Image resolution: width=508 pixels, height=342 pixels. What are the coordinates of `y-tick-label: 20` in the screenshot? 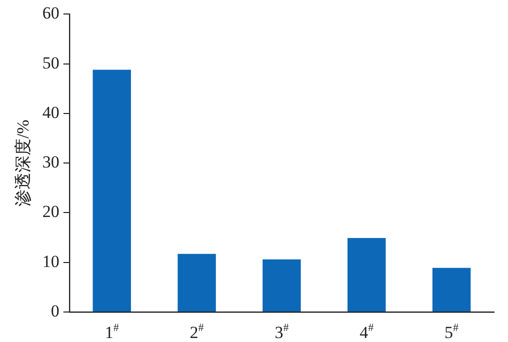 It's located at (51, 212).